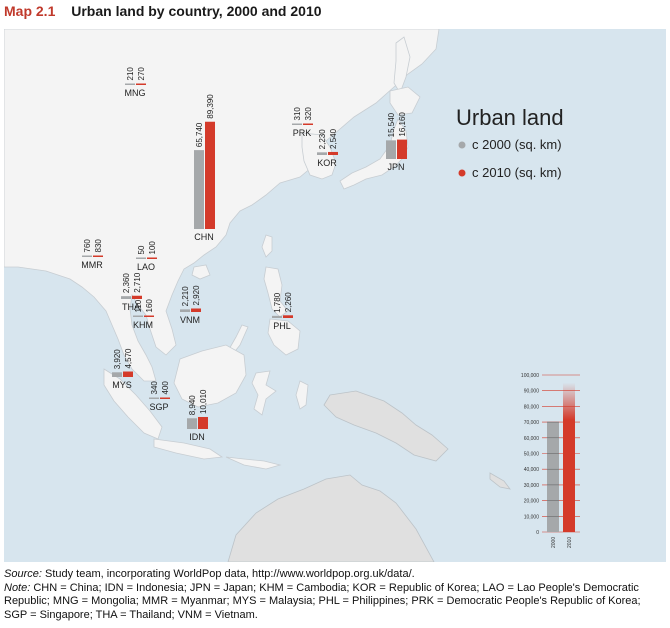 The width and height of the screenshot is (670, 628). I want to click on value-vnm-2000: 2,210, so click(185, 296).